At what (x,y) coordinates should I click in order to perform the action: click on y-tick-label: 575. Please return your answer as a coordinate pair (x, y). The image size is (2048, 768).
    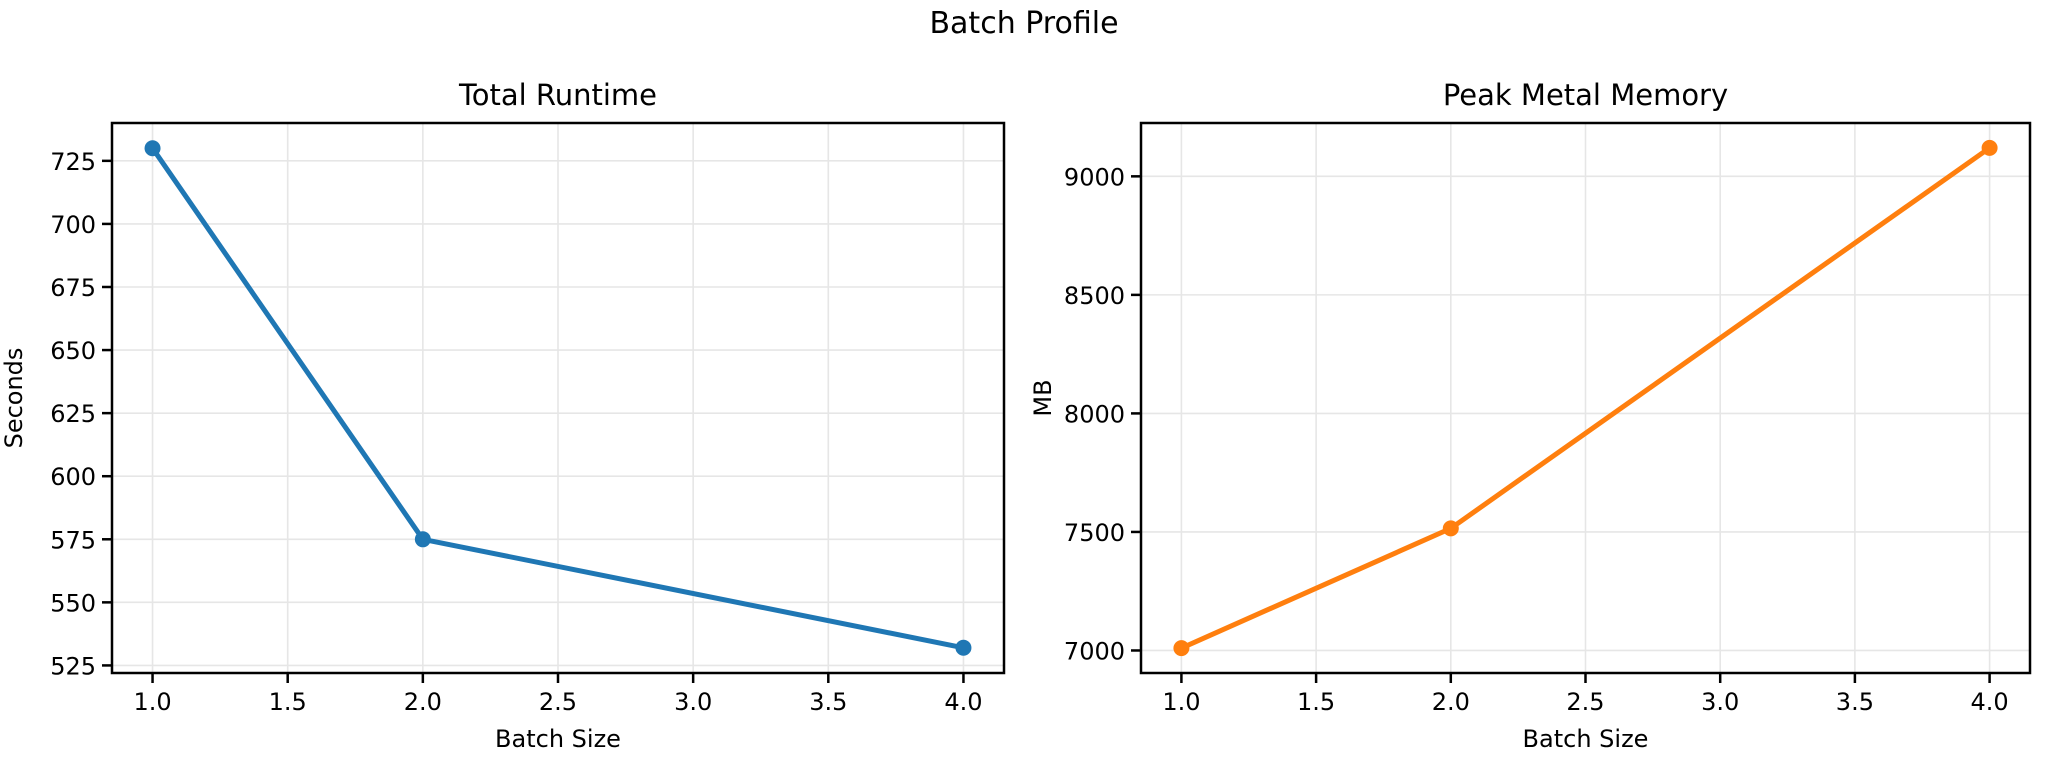
    Looking at the image, I should click on (73, 540).